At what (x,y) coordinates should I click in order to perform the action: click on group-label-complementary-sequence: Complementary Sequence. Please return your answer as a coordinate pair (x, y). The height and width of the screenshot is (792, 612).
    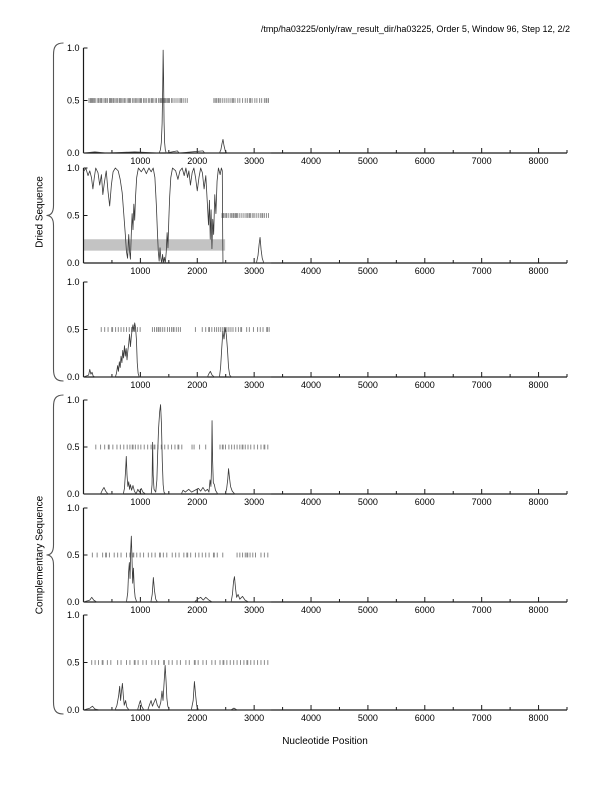
    Looking at the image, I should click on (40, 555).